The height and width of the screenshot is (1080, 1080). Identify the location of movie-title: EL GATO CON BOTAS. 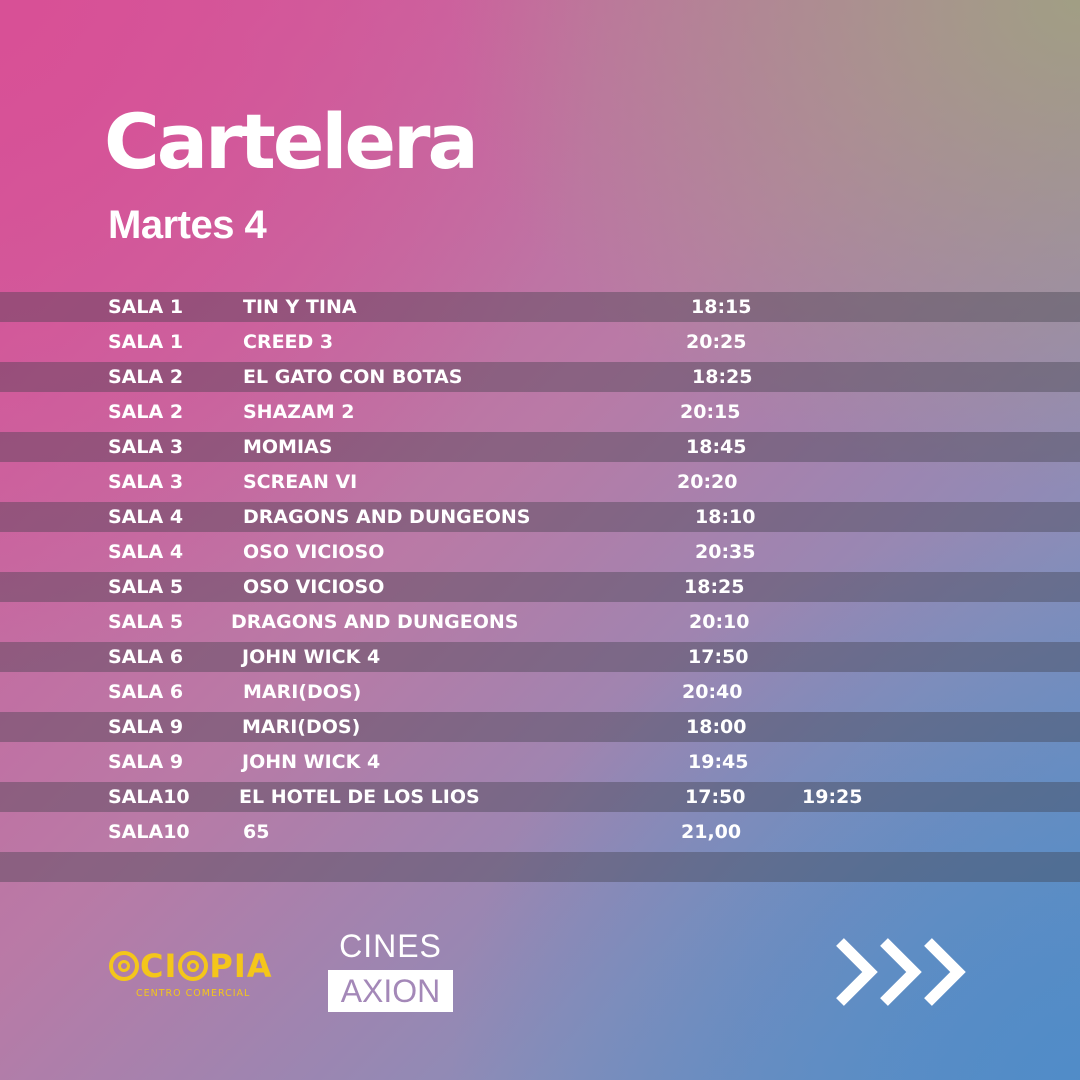
(353, 376).